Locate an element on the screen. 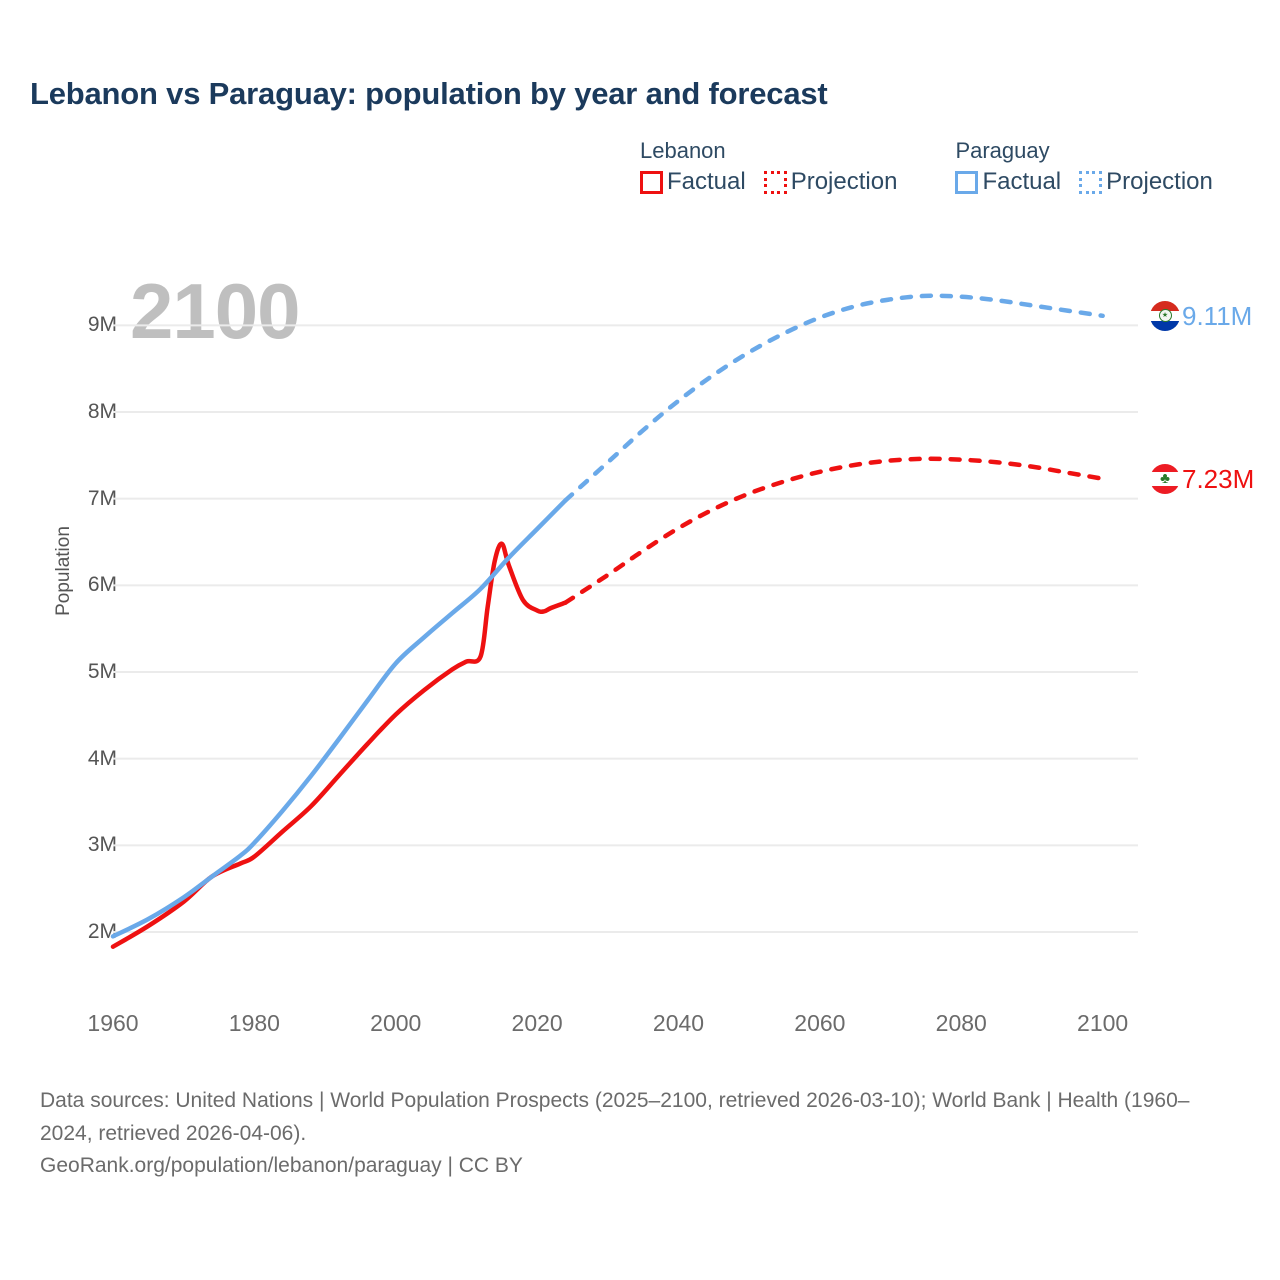  legend-item-lebanon-factual: Factual is located at coordinates (693, 182).